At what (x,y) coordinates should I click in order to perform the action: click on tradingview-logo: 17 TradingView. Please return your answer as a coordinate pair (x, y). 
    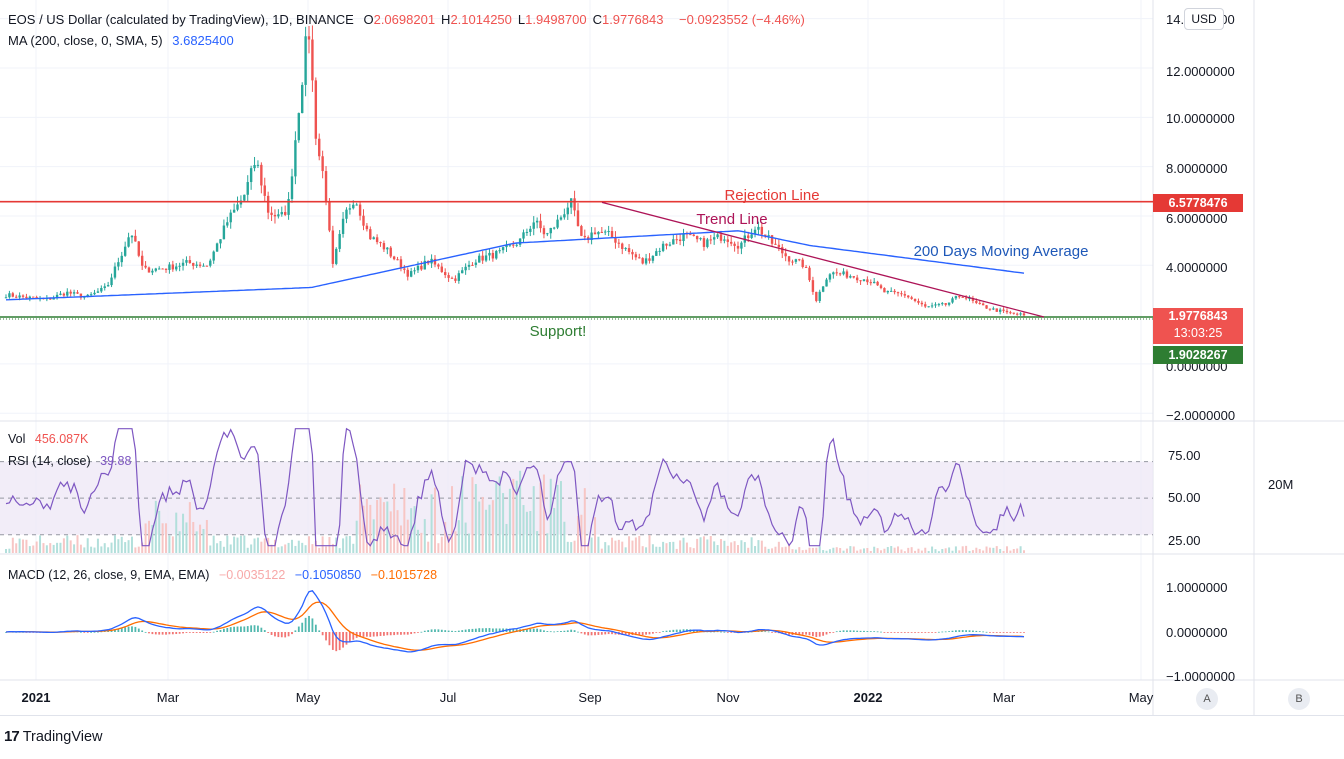
    Looking at the image, I should click on (53, 736).